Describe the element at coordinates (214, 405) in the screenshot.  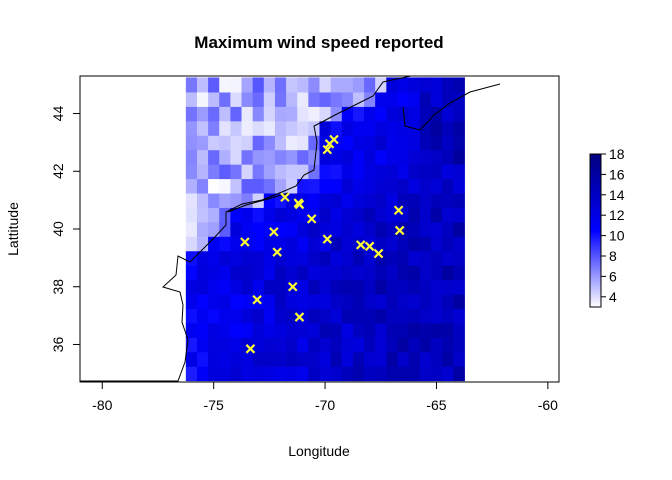
I see `x-tick-label: -75` at that location.